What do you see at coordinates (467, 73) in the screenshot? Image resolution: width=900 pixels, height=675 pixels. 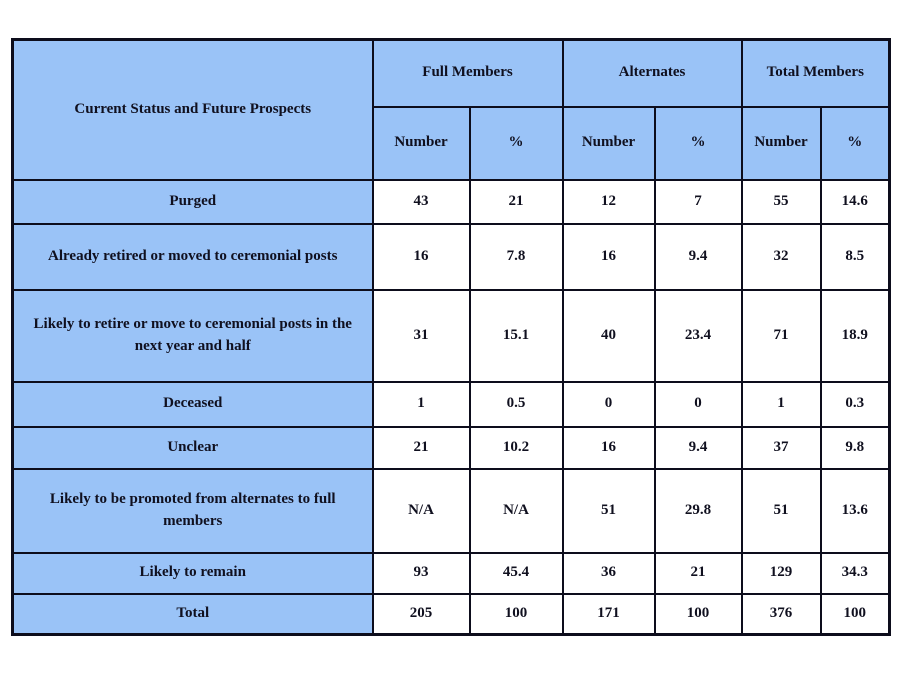 I see `column-group-full-members: Full Members` at bounding box center [467, 73].